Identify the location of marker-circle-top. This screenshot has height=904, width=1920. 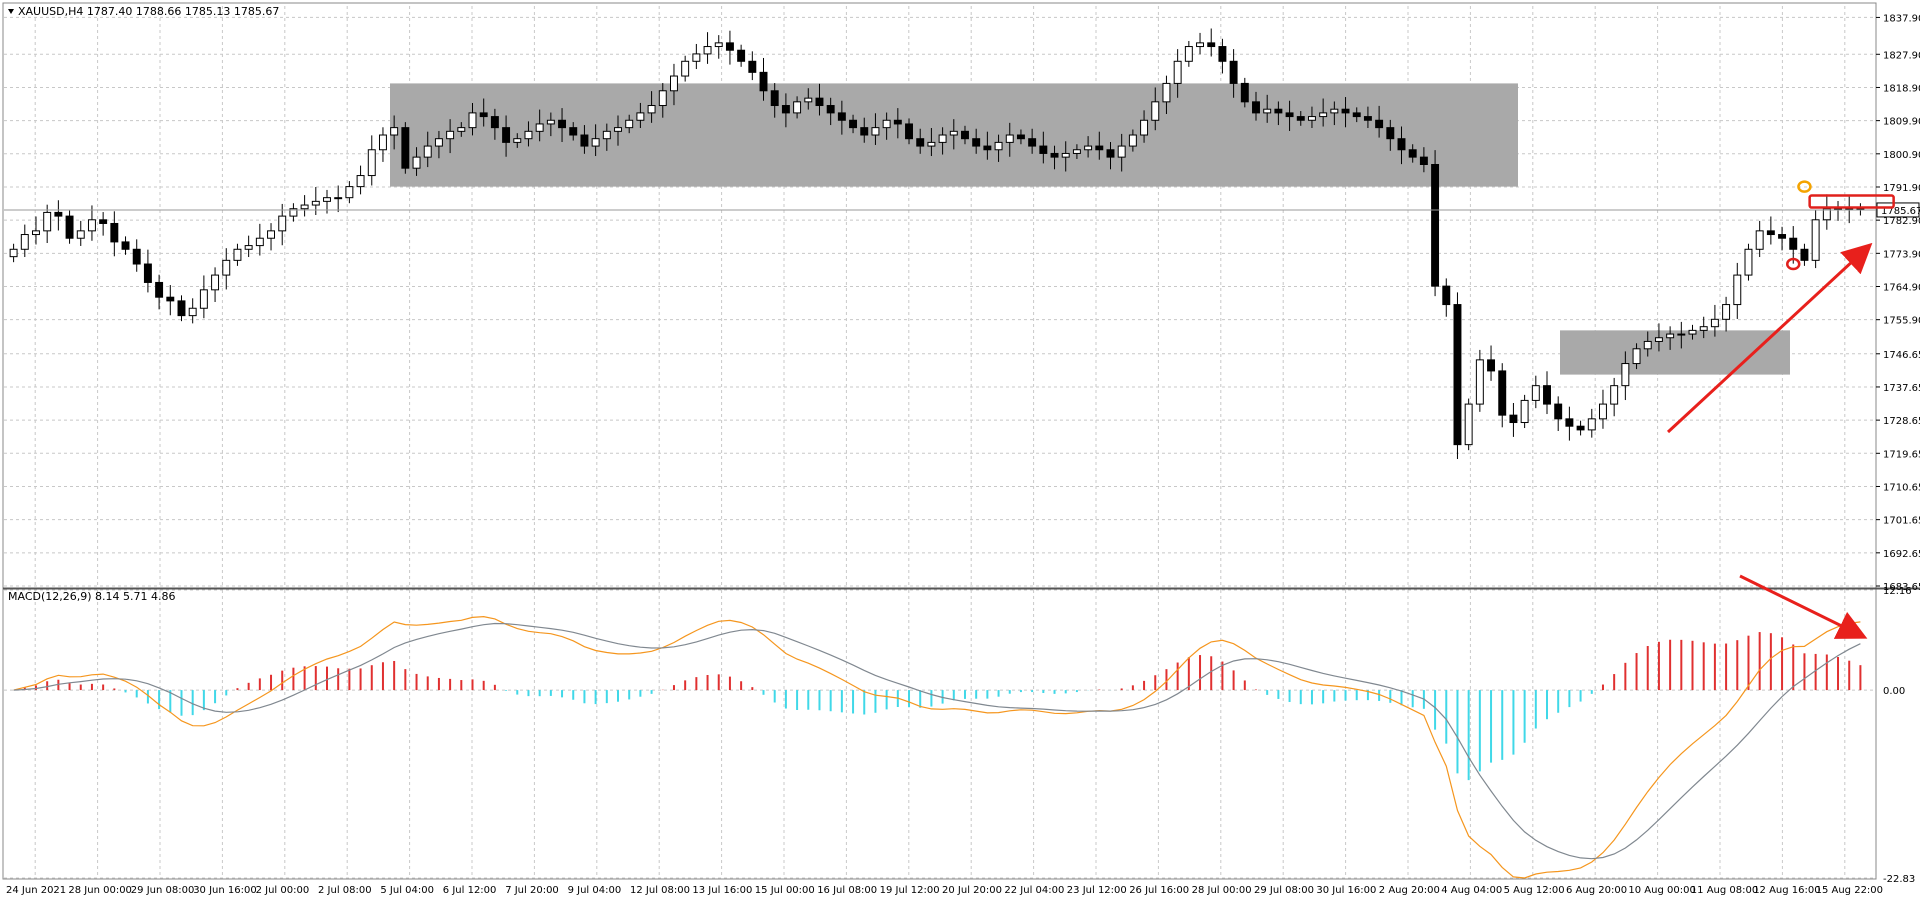
(1804, 186).